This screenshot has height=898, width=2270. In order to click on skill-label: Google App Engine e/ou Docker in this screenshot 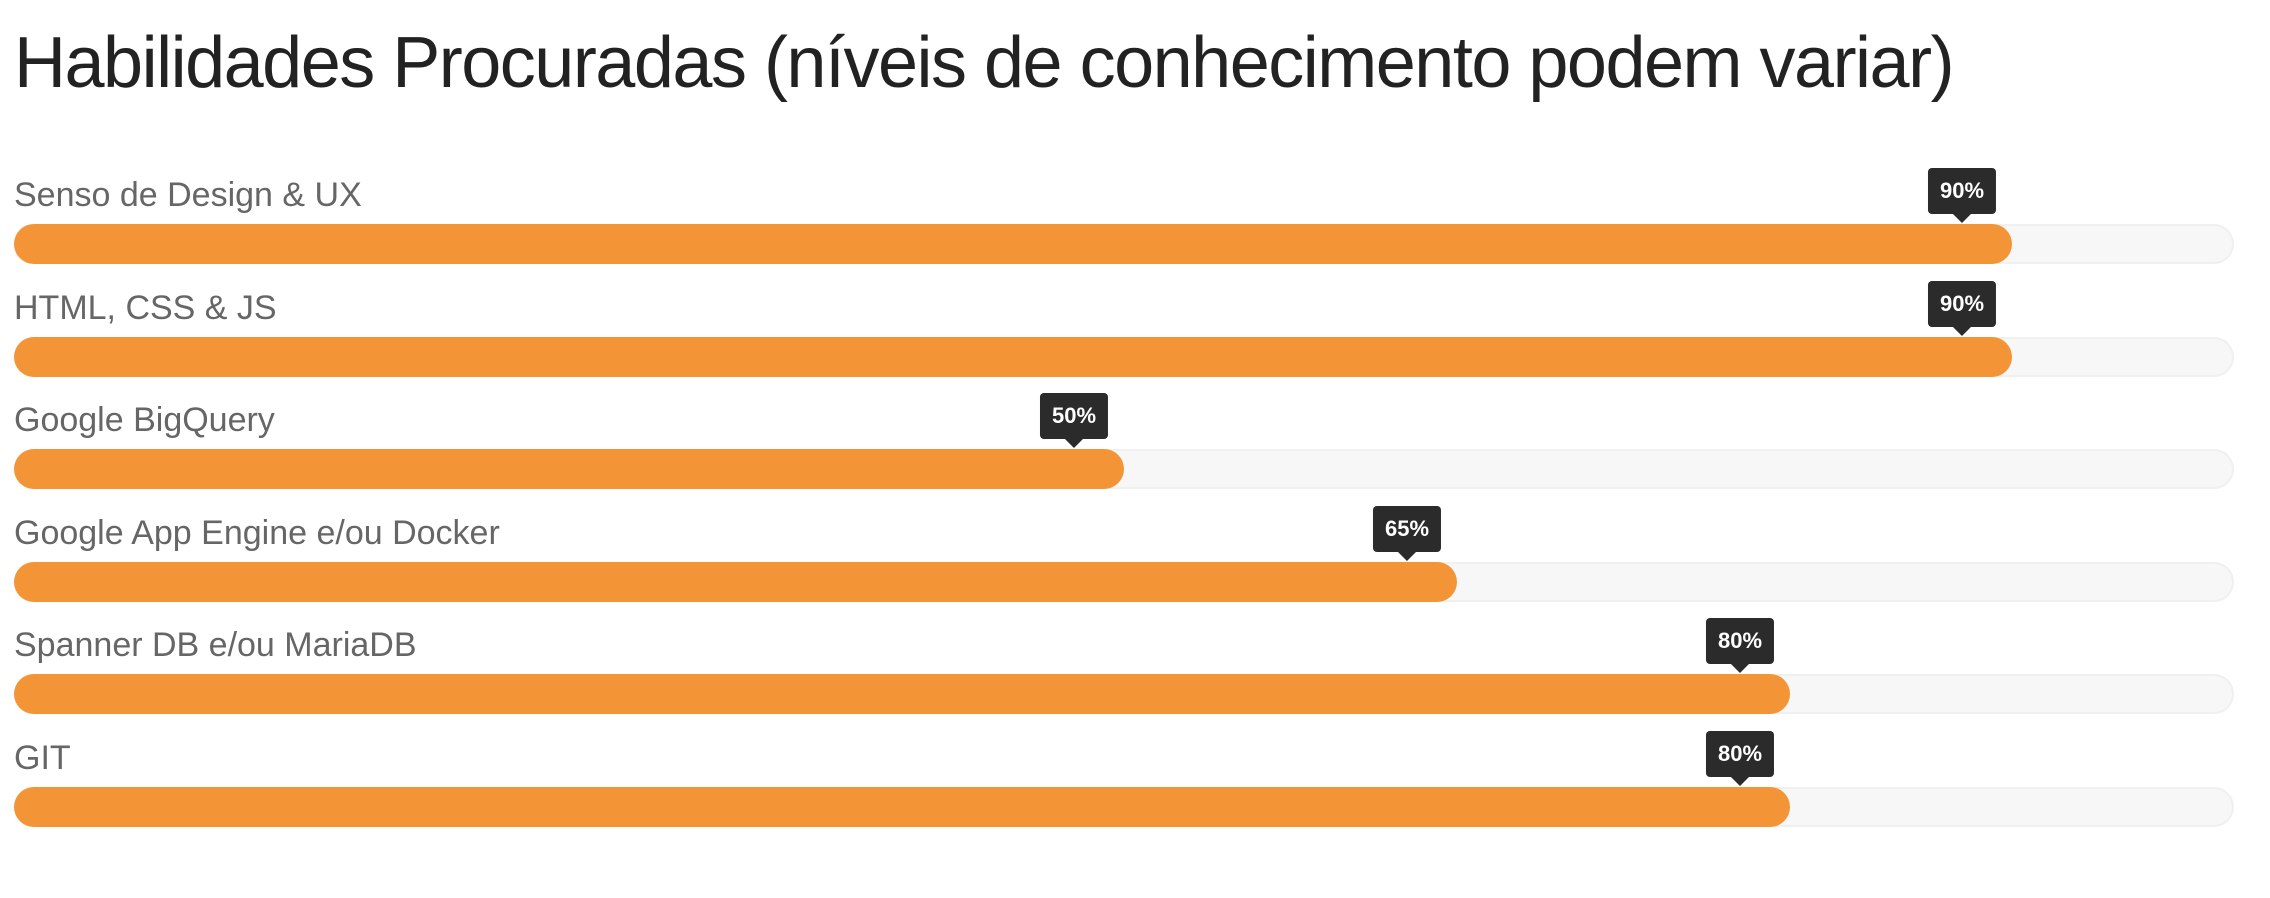, I will do `click(257, 532)`.